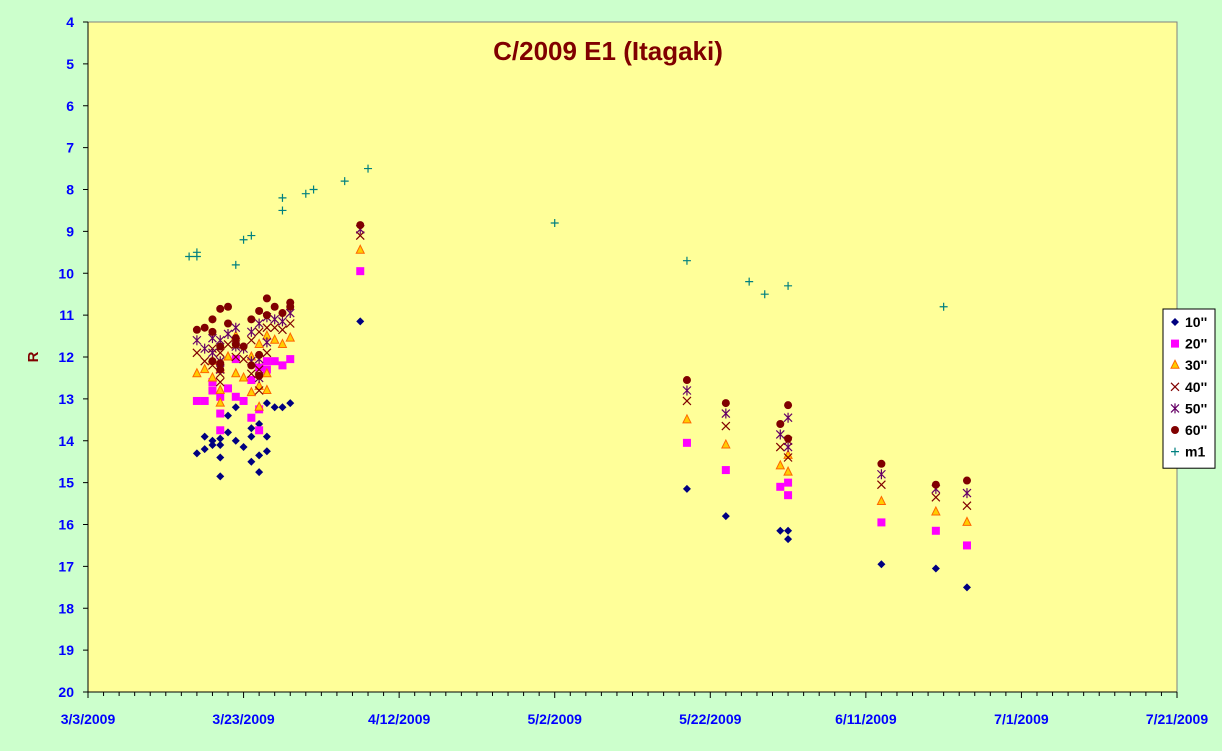 The width and height of the screenshot is (1222, 751). I want to click on x-tick-label: 5/22/2009, so click(710, 719).